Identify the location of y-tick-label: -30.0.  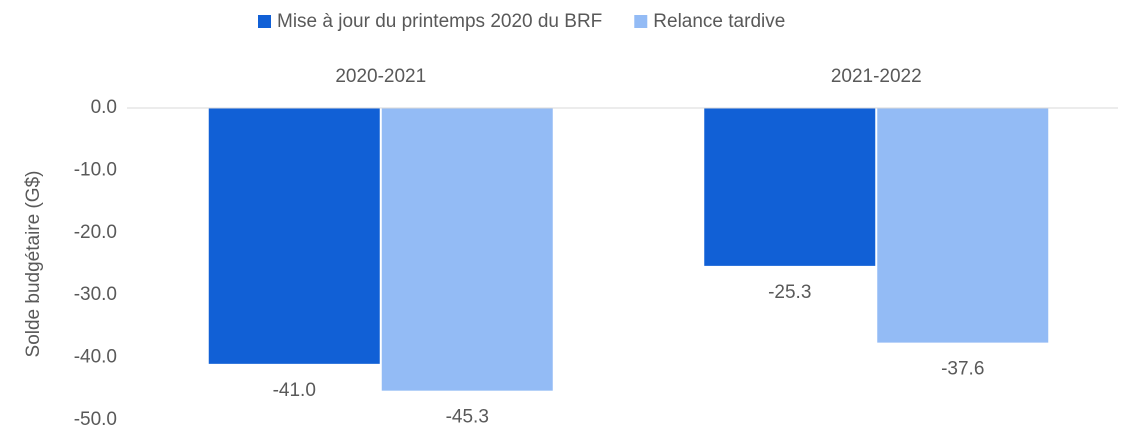
(95, 294).